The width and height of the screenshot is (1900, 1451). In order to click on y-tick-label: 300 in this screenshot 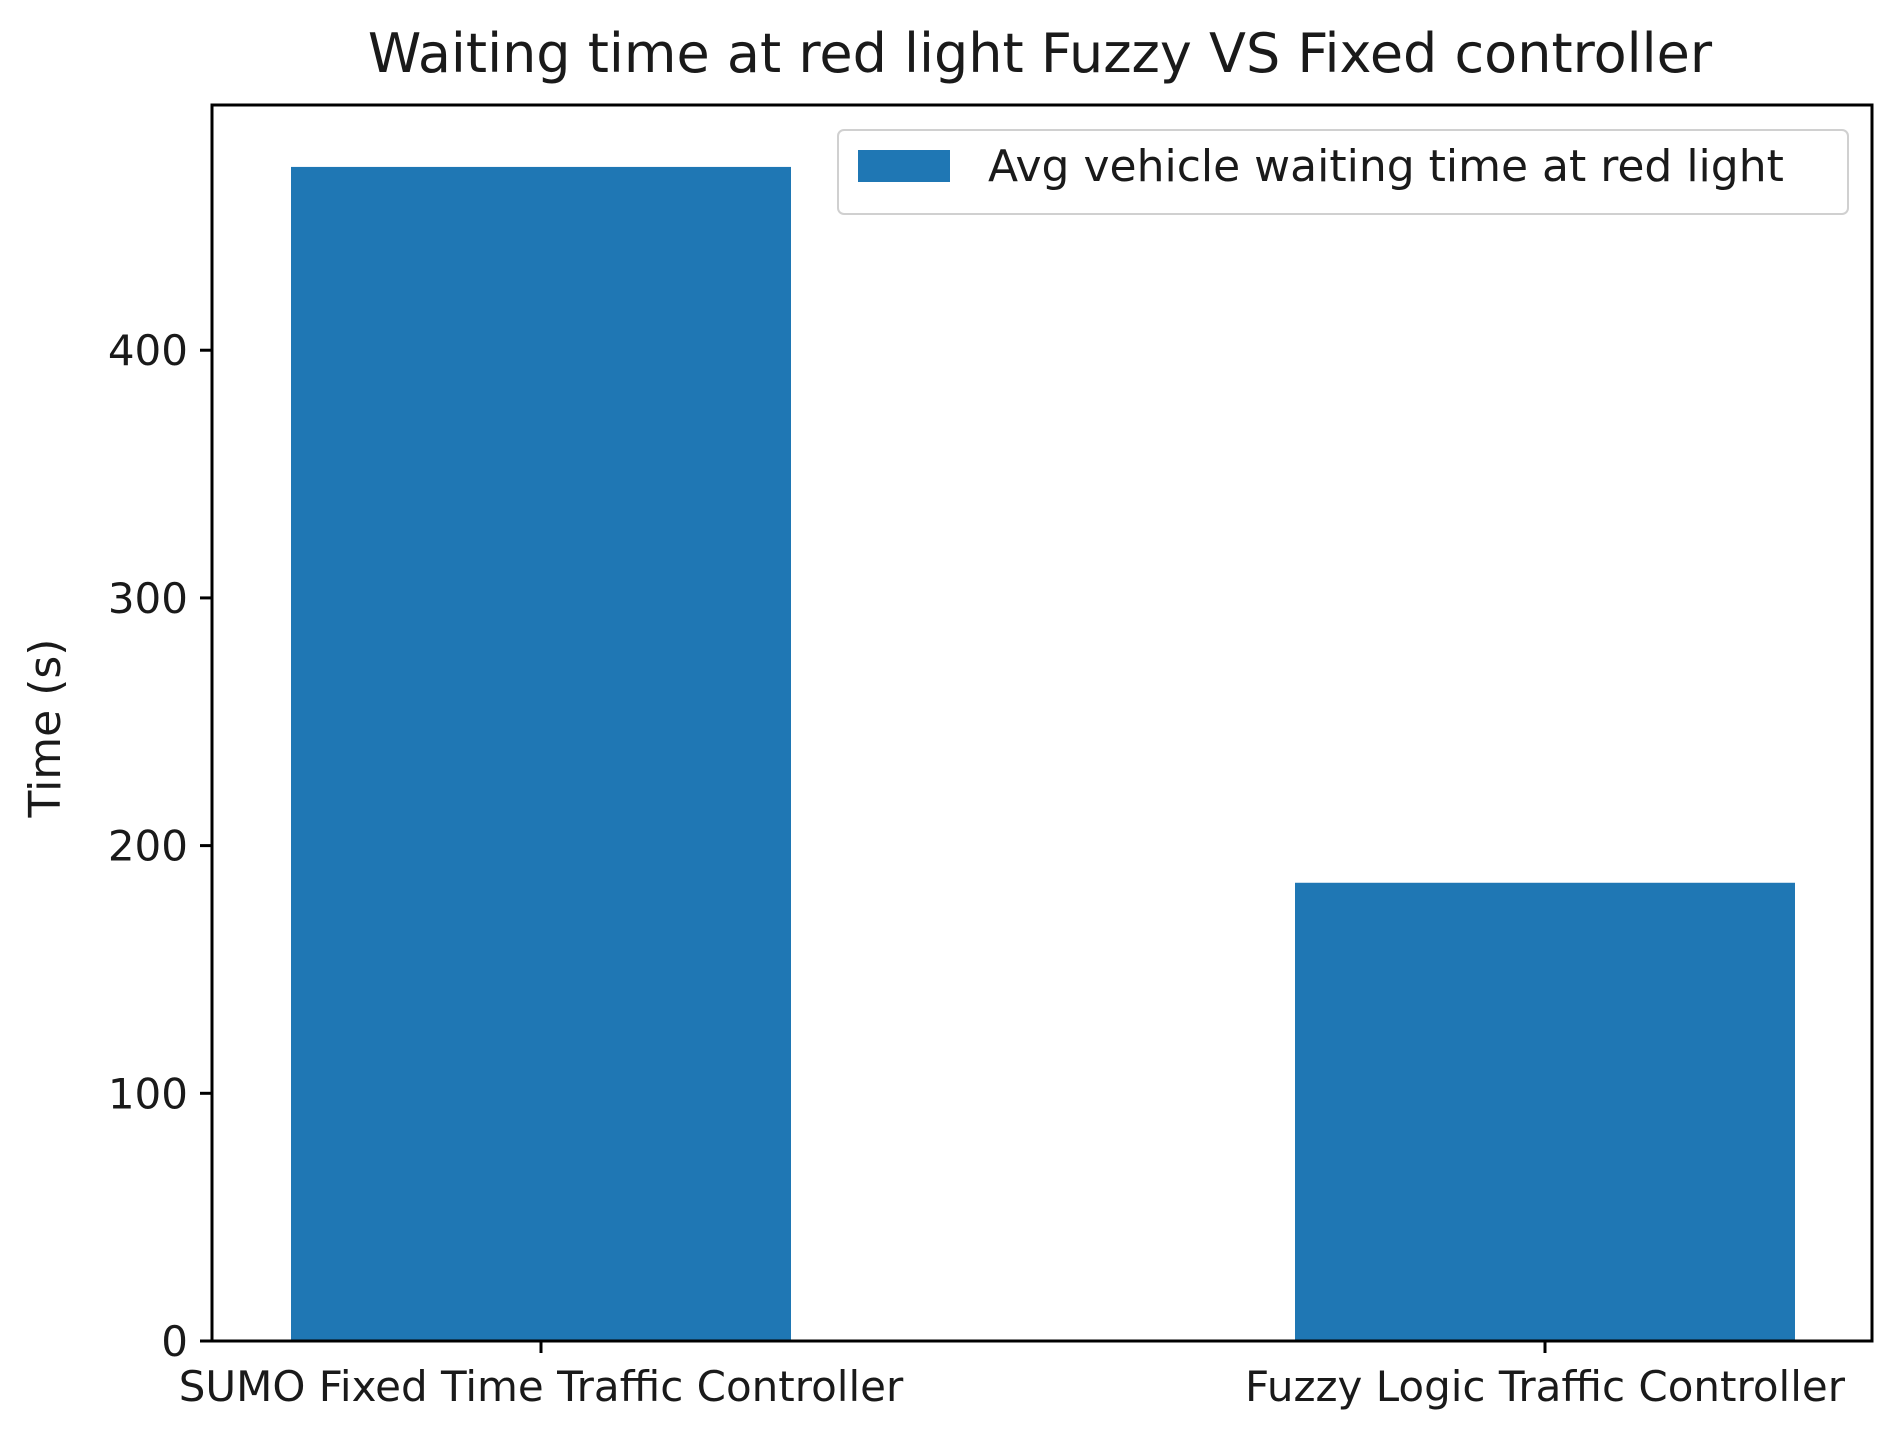, I will do `click(148, 598)`.